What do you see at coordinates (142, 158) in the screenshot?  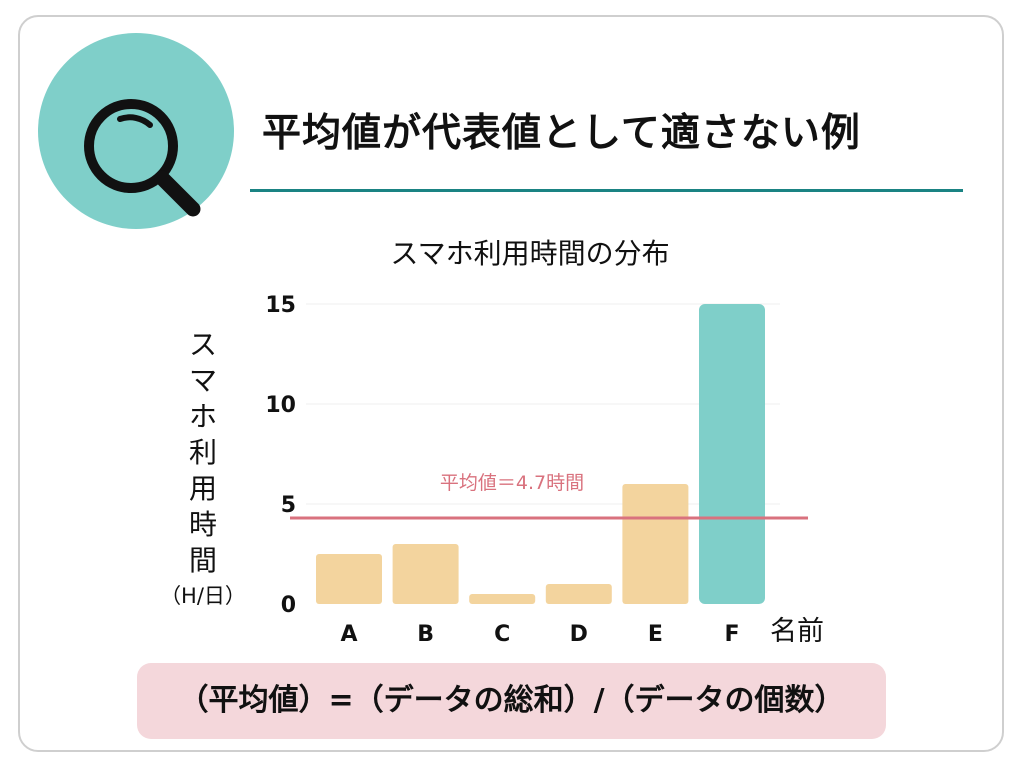 I see `magnifier-icon` at bounding box center [142, 158].